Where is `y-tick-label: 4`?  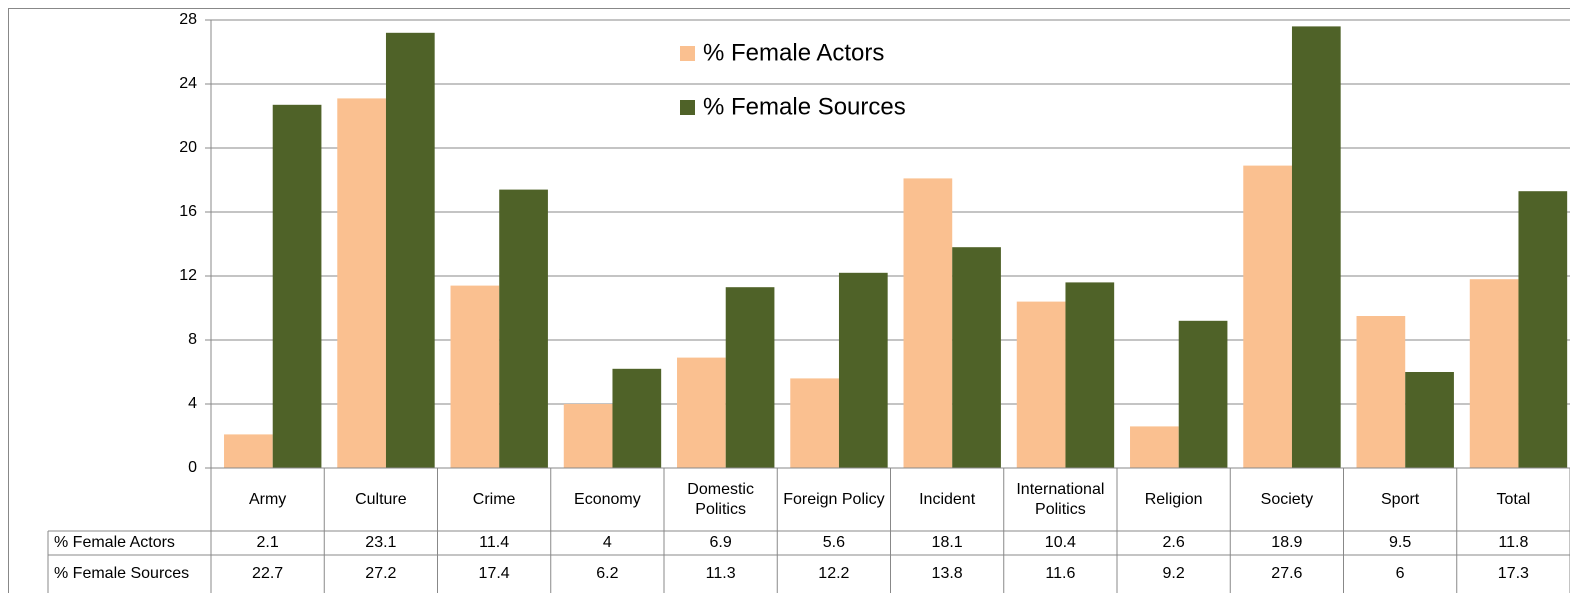
y-tick-label: 4 is located at coordinates (192, 403).